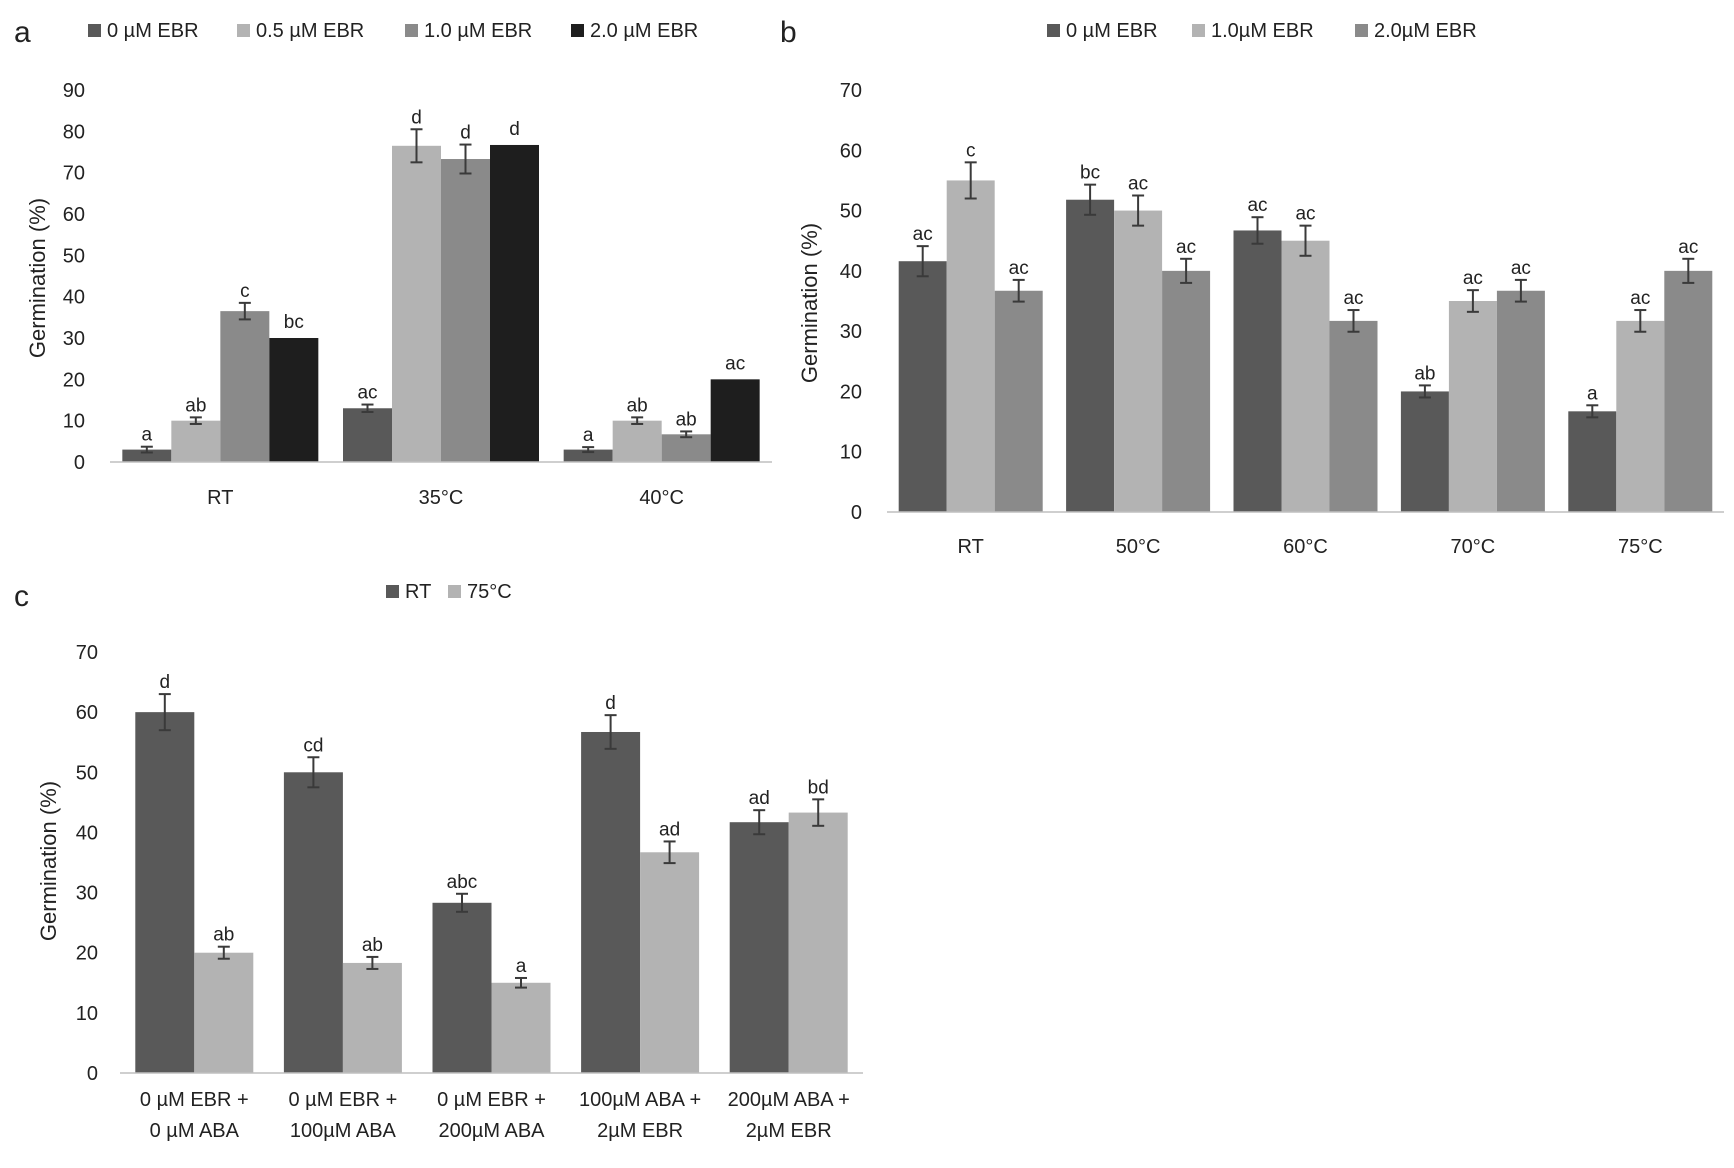 This screenshot has width=1734, height=1168. Describe the element at coordinates (818, 787) in the screenshot. I see `significance-label: bd` at that location.